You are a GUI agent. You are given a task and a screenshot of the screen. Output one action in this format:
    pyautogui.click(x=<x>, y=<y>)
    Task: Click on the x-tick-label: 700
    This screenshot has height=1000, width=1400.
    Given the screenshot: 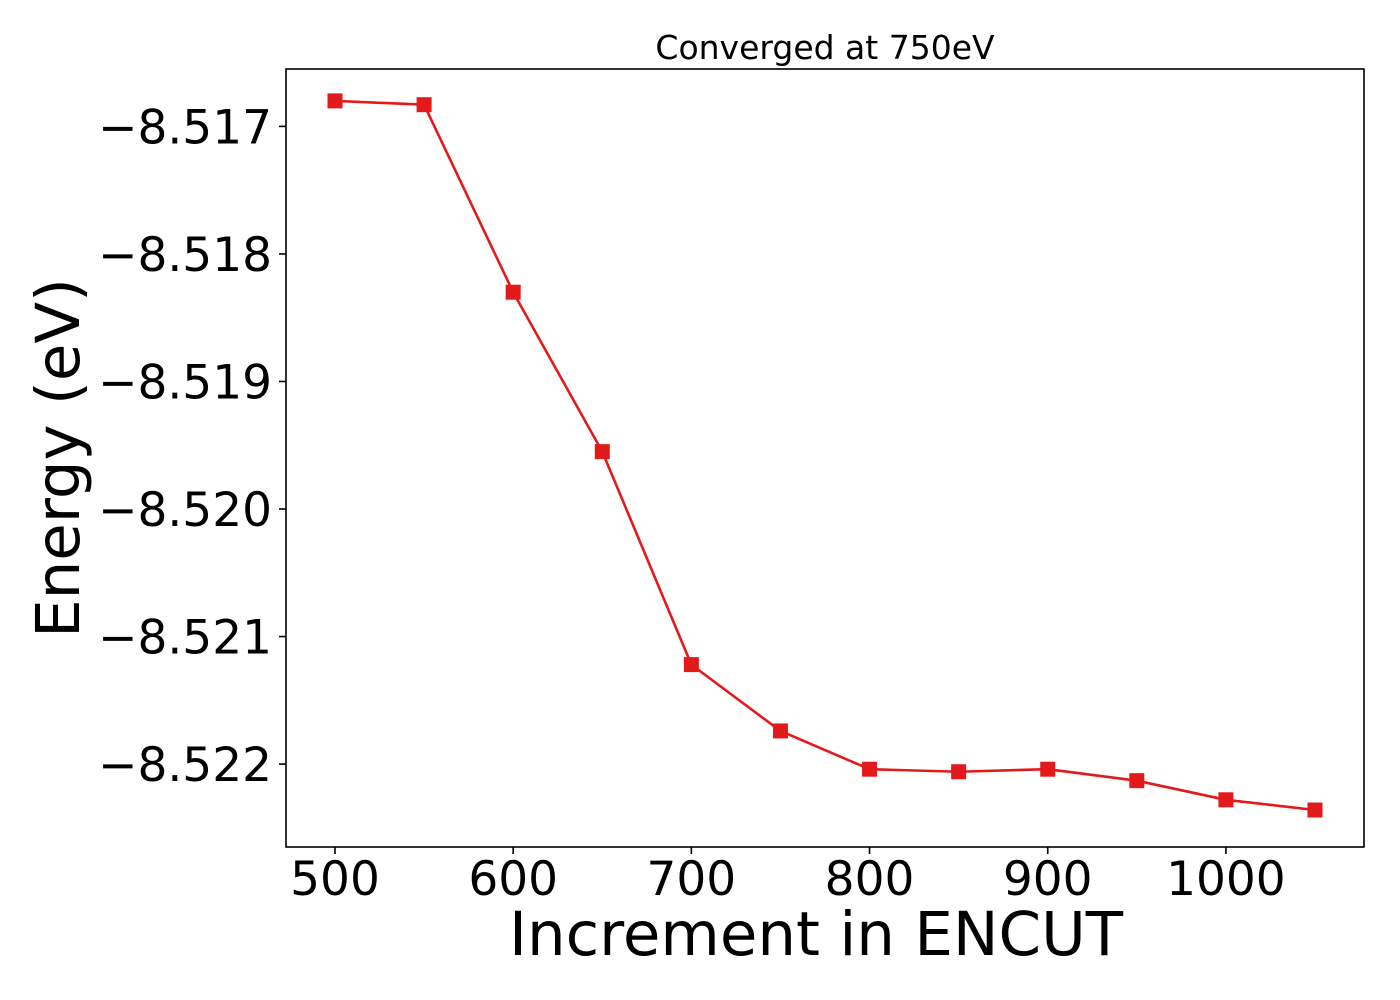 What is the action you would take?
    pyautogui.click(x=692, y=879)
    